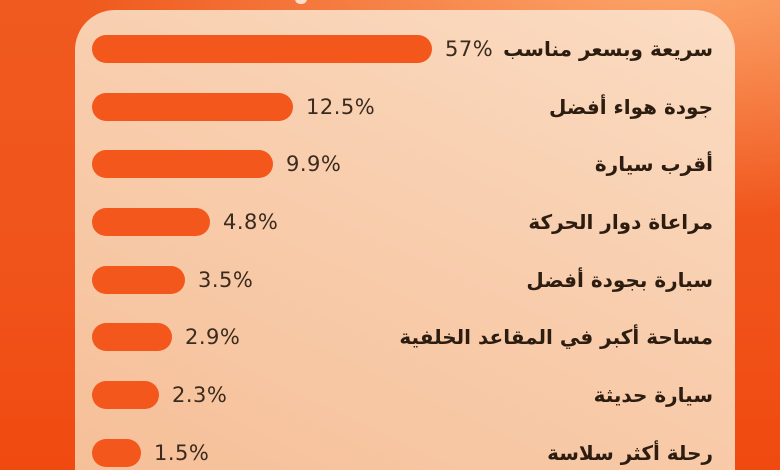 Image resolution: width=780 pixels, height=470 pixels. I want to click on bar-category-label: مساحة أكبر في المقاعد الخلفية, so click(556, 337).